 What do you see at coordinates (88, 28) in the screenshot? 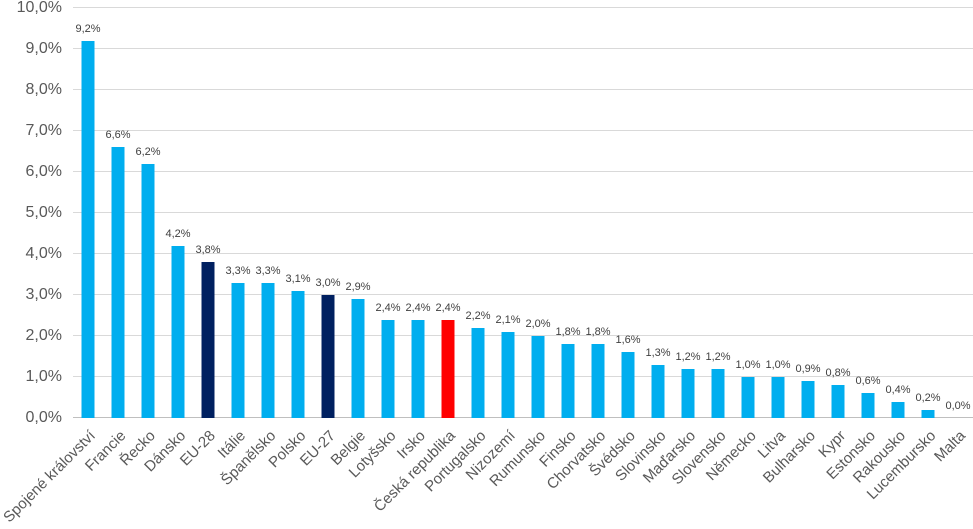
I see `bar-value-label: 9,2%` at bounding box center [88, 28].